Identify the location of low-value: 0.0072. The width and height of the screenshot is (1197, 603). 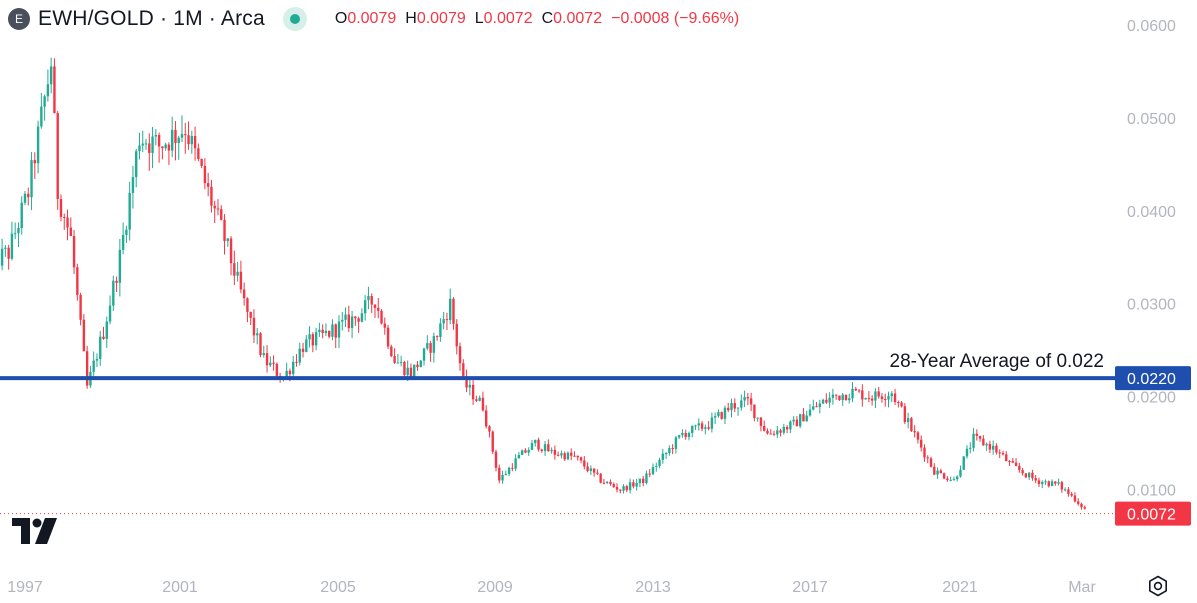
(508, 18).